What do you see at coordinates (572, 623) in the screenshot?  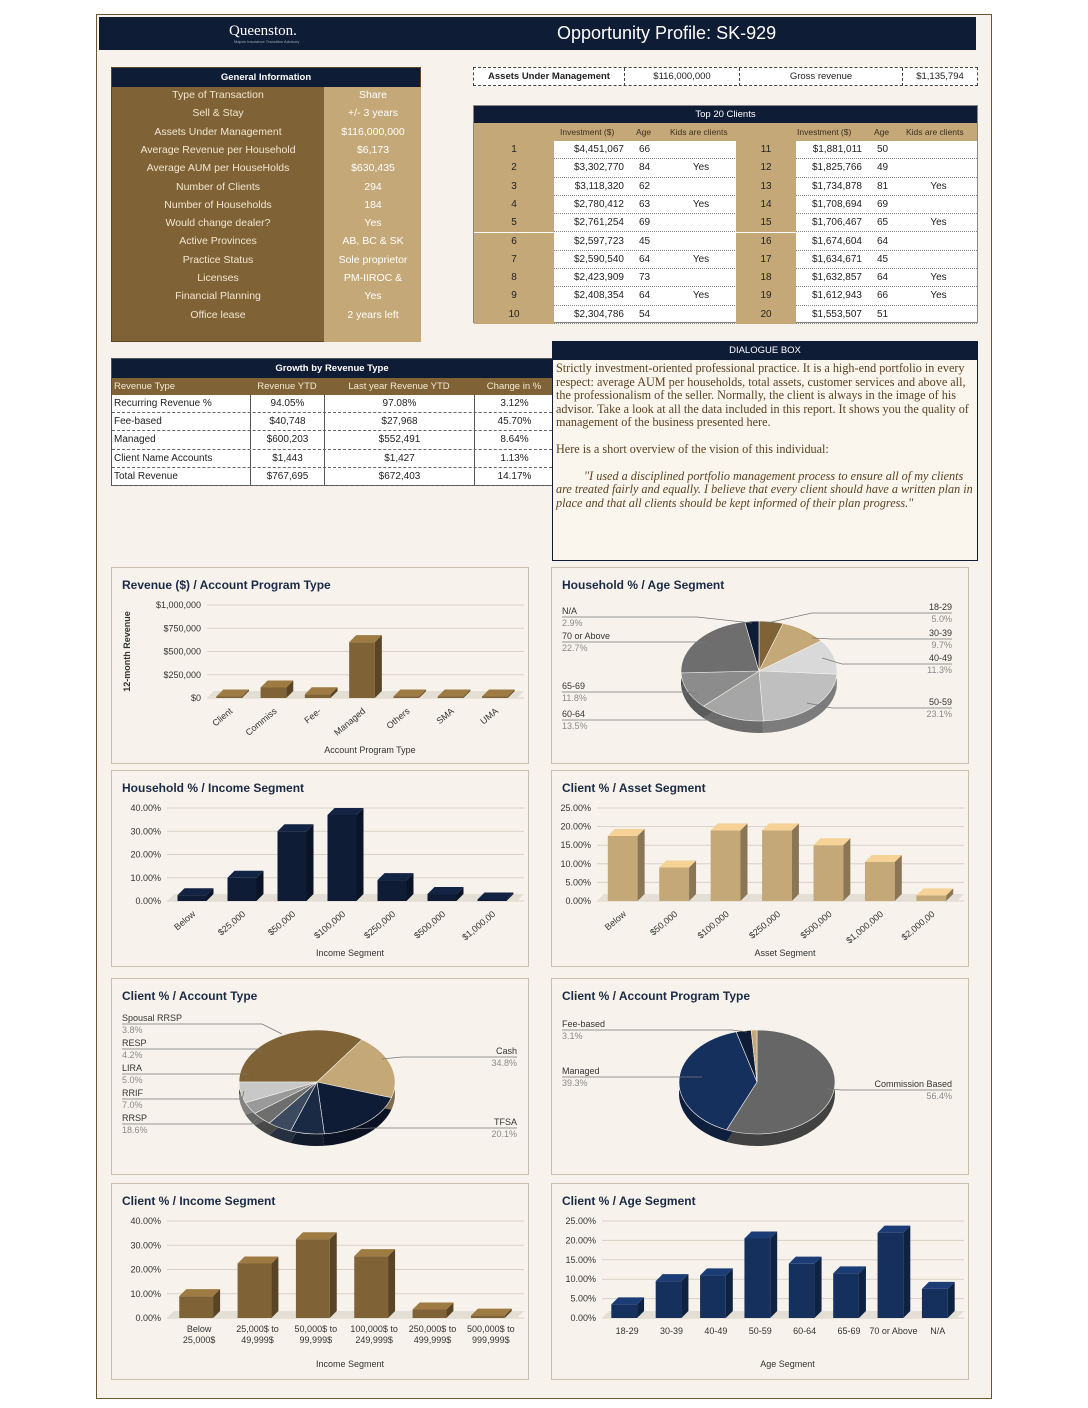 I see `slice-percent: 2.9%` at bounding box center [572, 623].